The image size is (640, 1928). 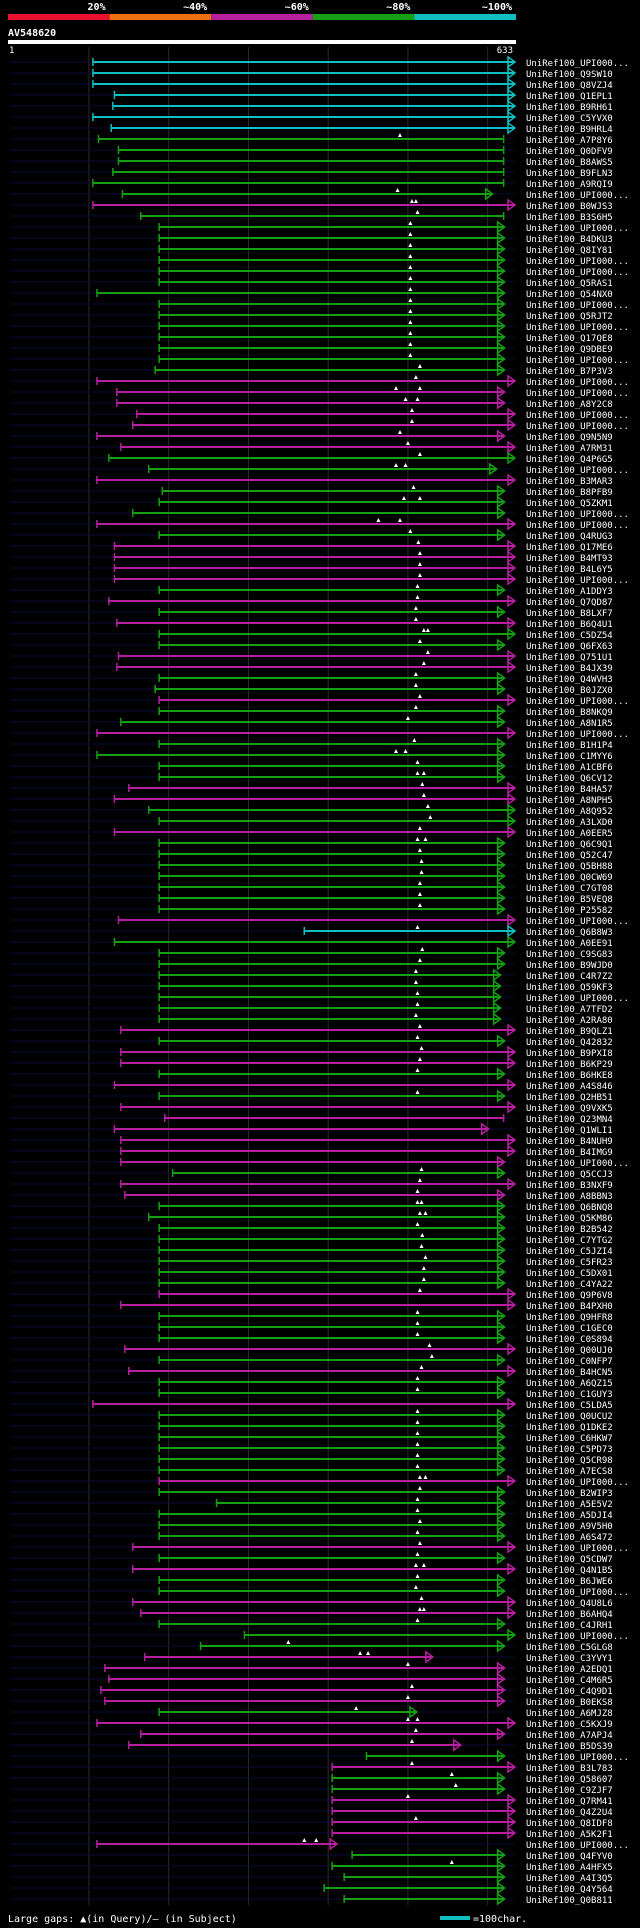 I want to click on hit-label: UniRef100_C5JZI4, so click(x=569, y=1252).